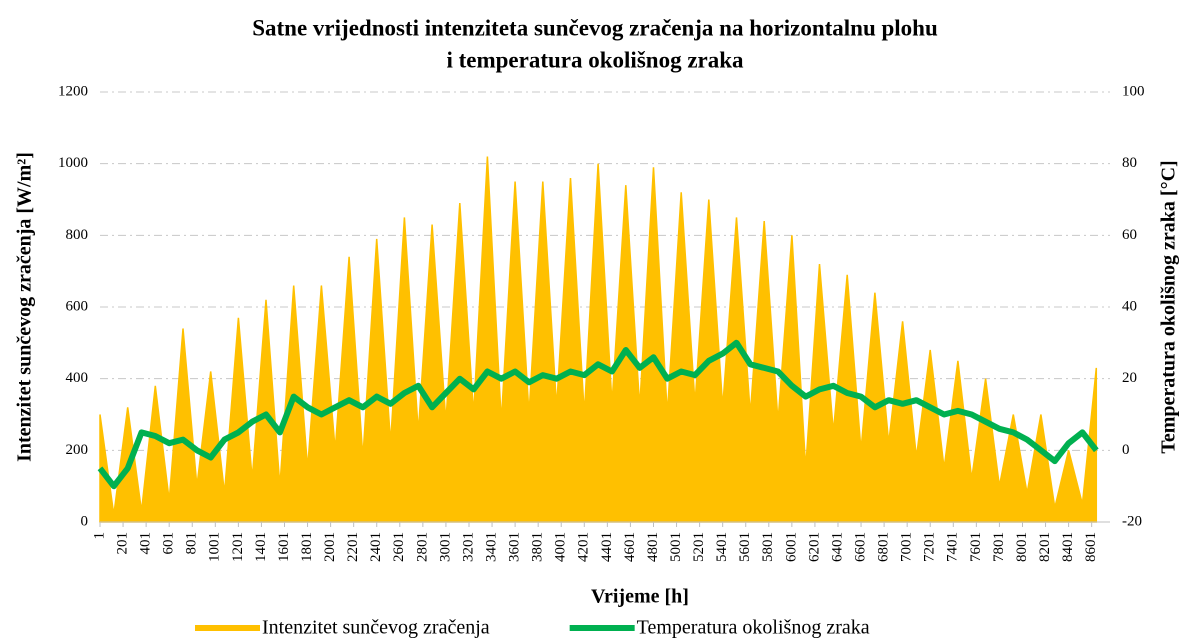  Describe the element at coordinates (607, 547) in the screenshot. I see `x-tick-label: 4401` at that location.